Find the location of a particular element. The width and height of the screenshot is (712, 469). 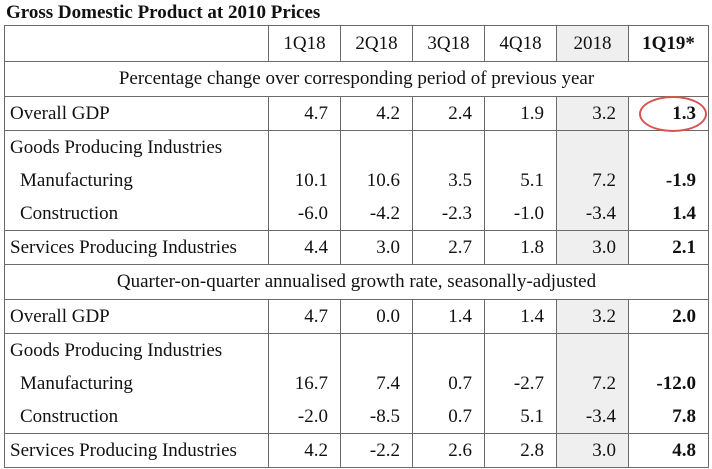

table-cell: -6.0 is located at coordinates (304, 214).